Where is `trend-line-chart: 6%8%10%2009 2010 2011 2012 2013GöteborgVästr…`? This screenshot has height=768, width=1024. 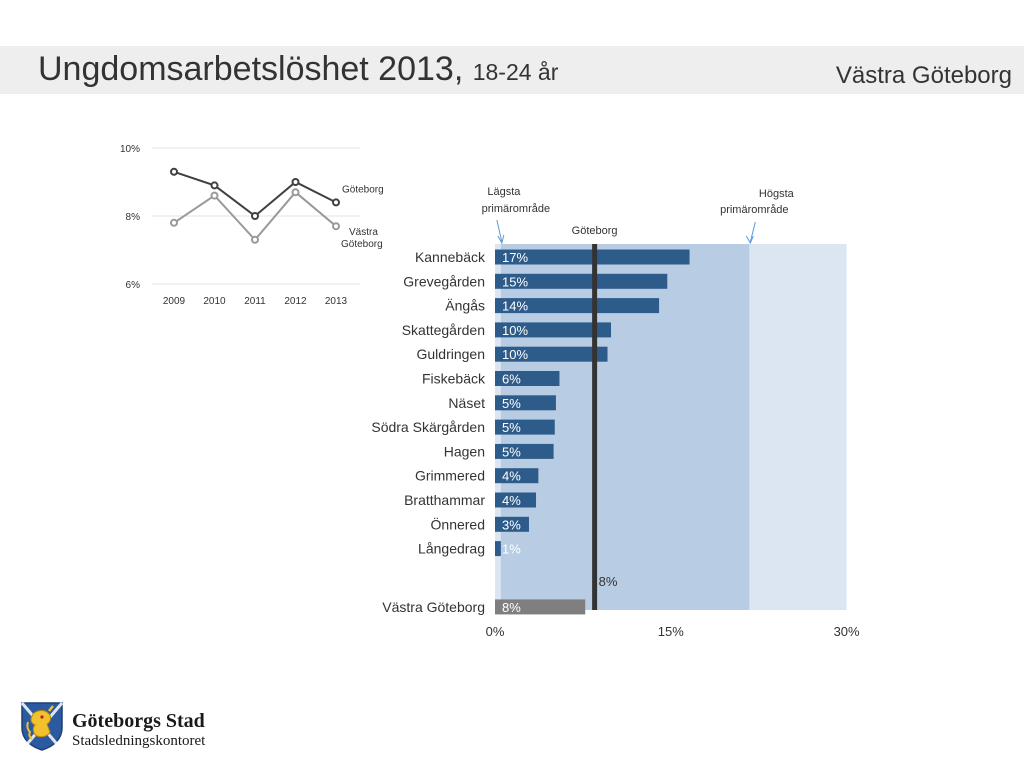
trend-line-chart: 6%8%10%2009 2010 2011 2012 2013GöteborgVästr… is located at coordinates (252, 225).